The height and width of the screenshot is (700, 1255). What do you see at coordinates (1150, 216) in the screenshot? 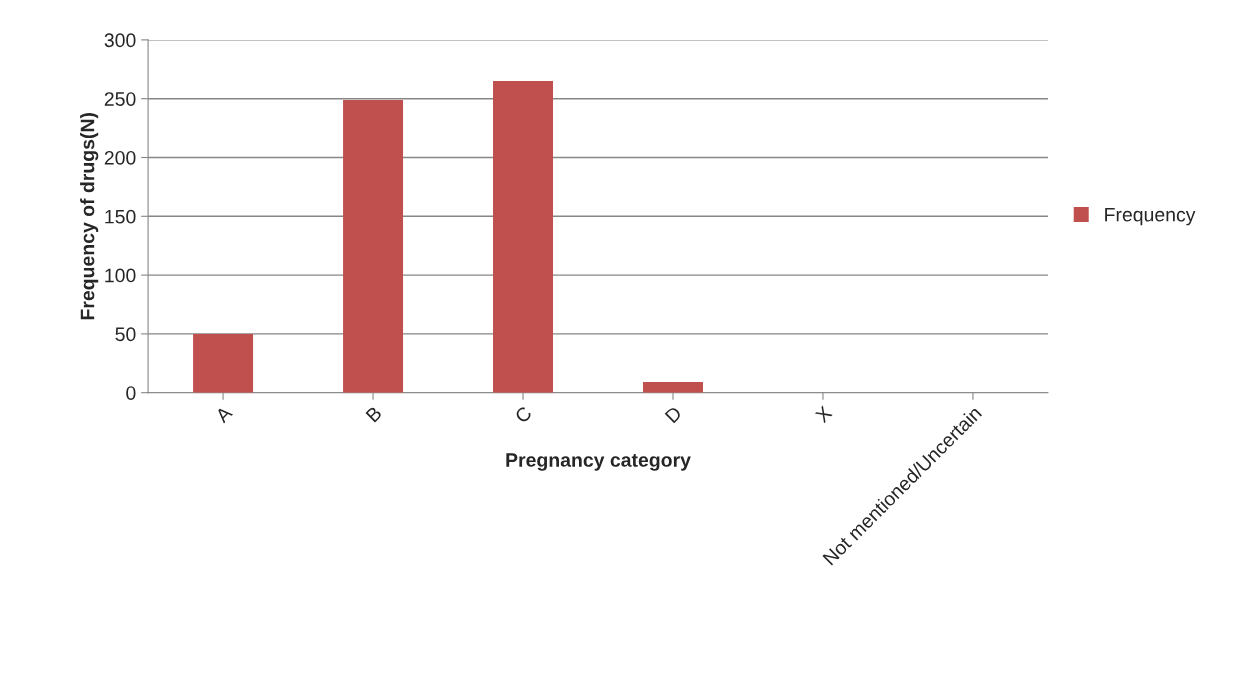
I see `legend-label: Frequency` at bounding box center [1150, 216].